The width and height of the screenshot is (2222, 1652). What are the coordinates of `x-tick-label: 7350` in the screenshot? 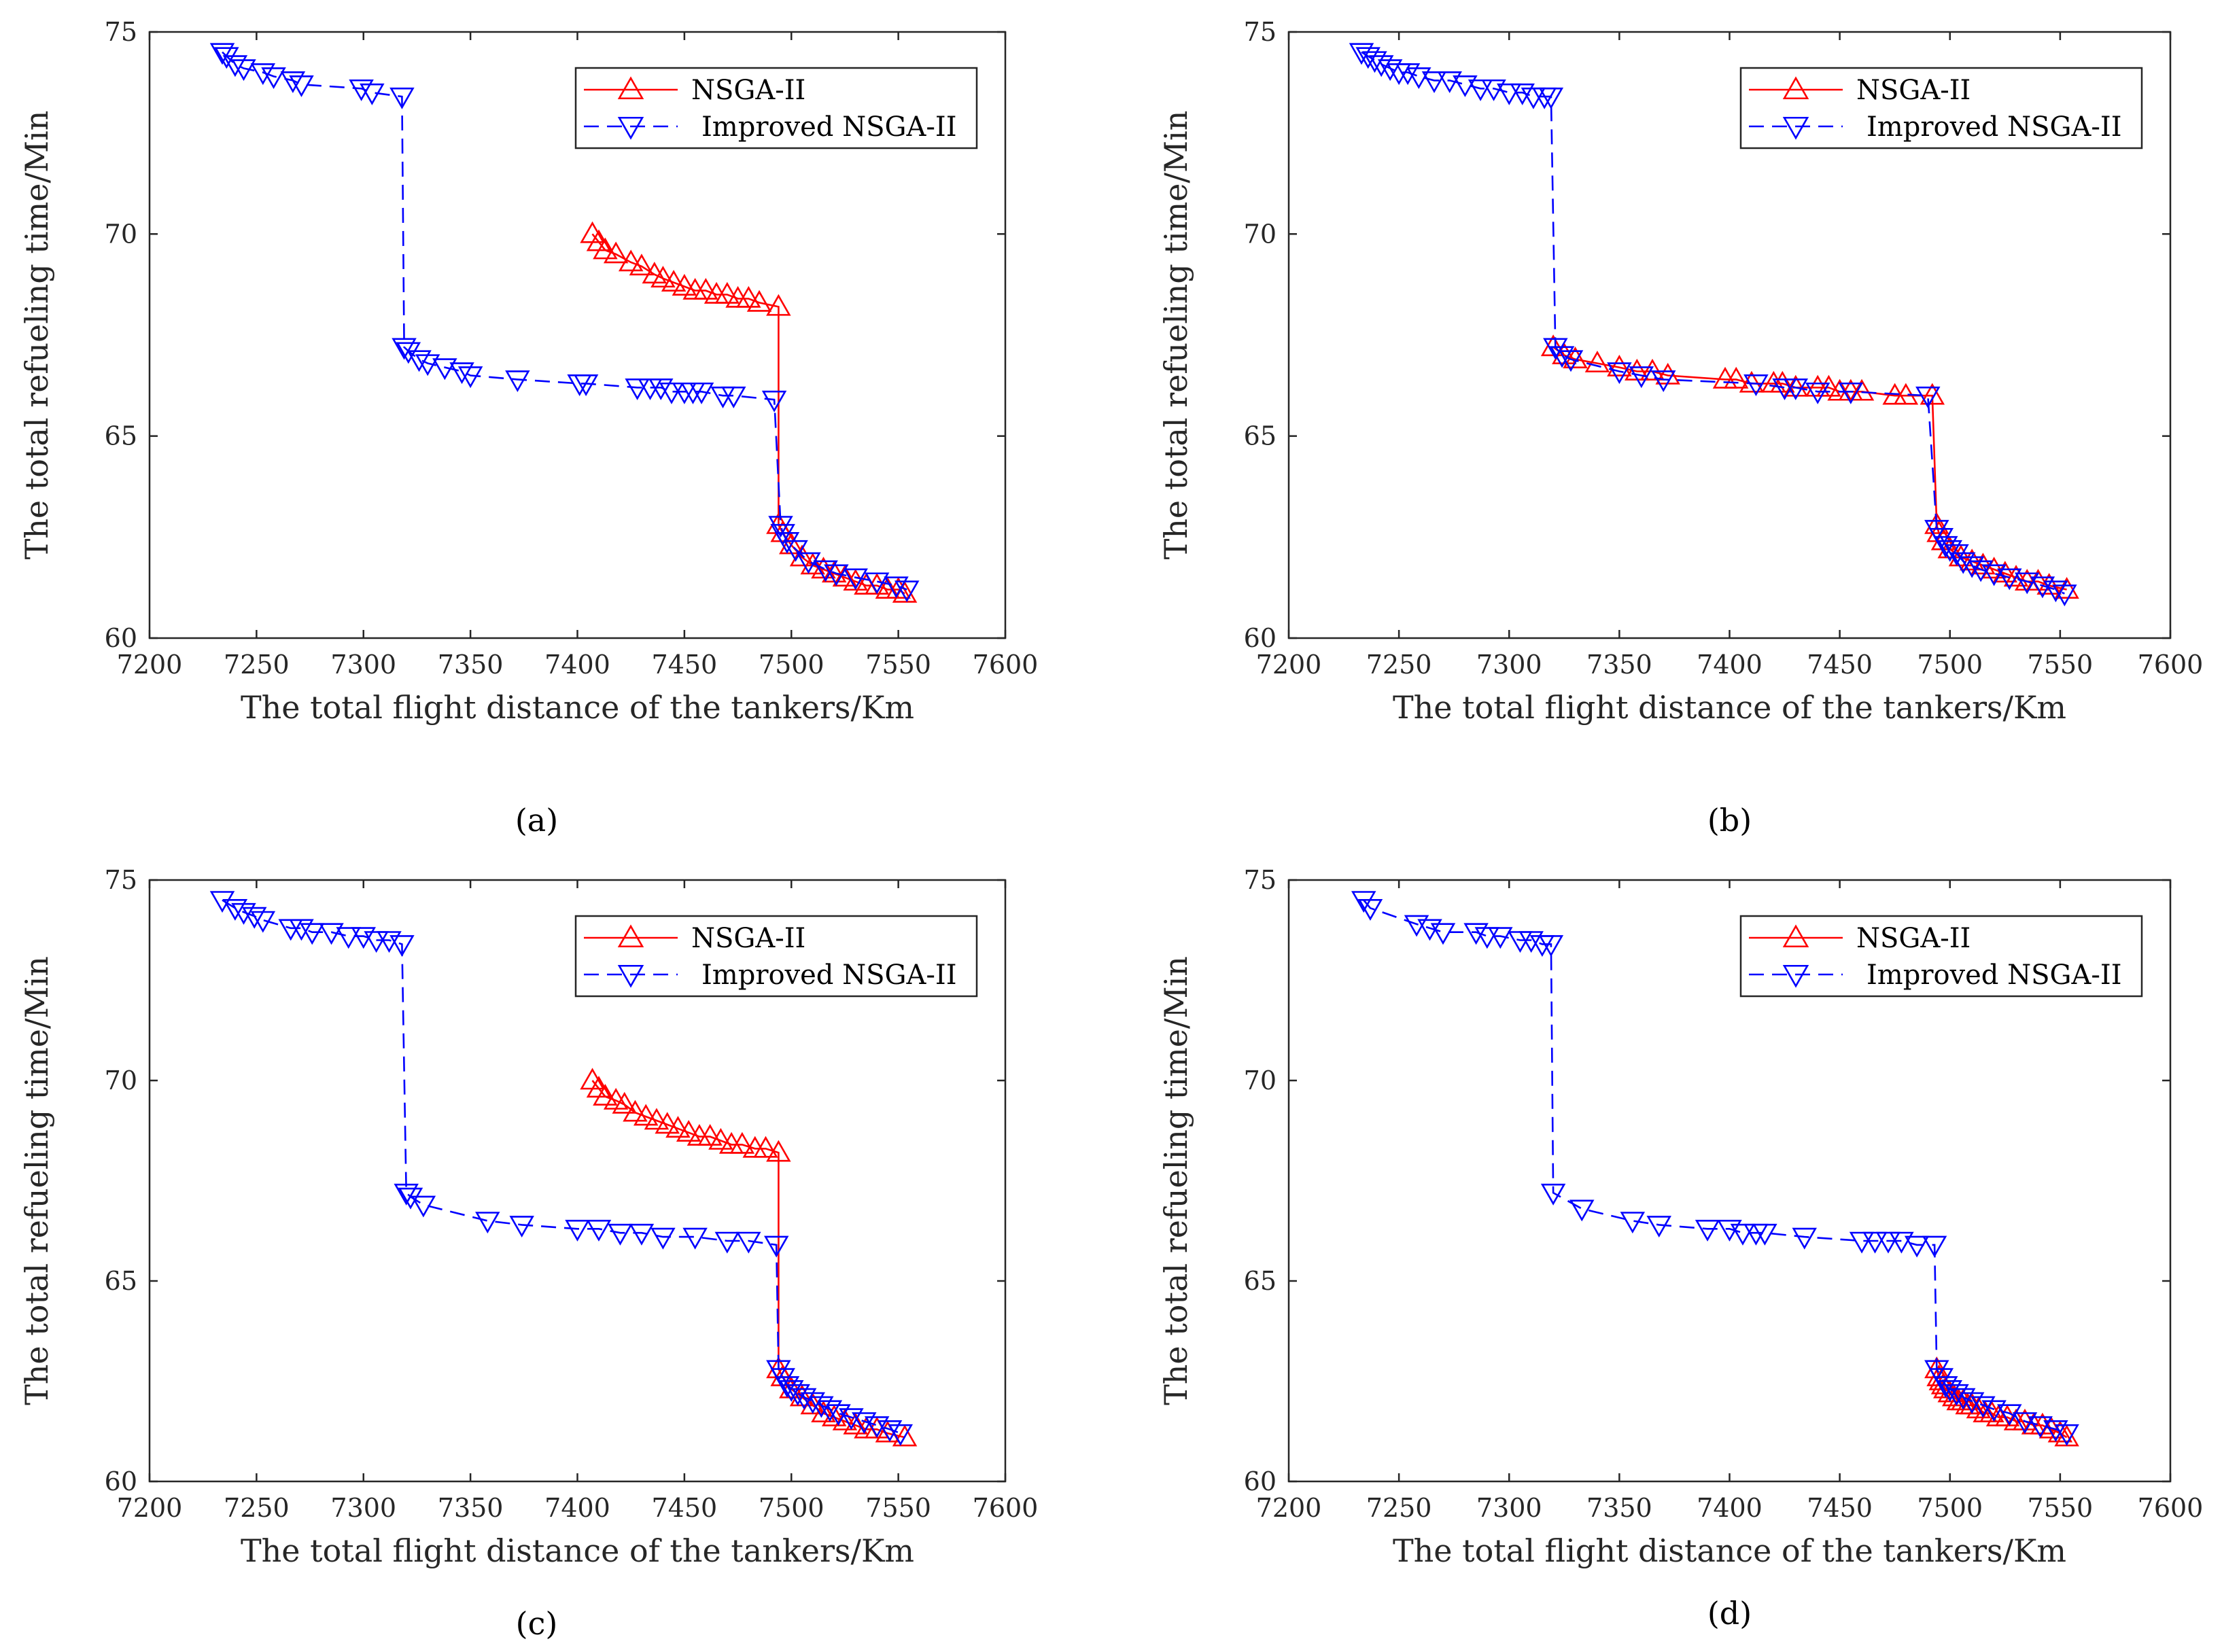 It's located at (1619, 665).